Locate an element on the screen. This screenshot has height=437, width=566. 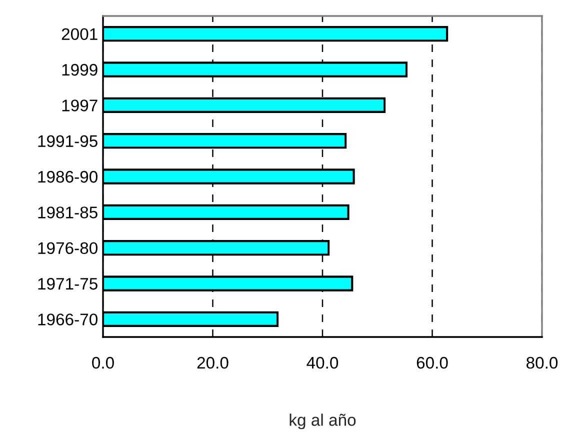
x-axis-title: kg al año is located at coordinates (323, 422).